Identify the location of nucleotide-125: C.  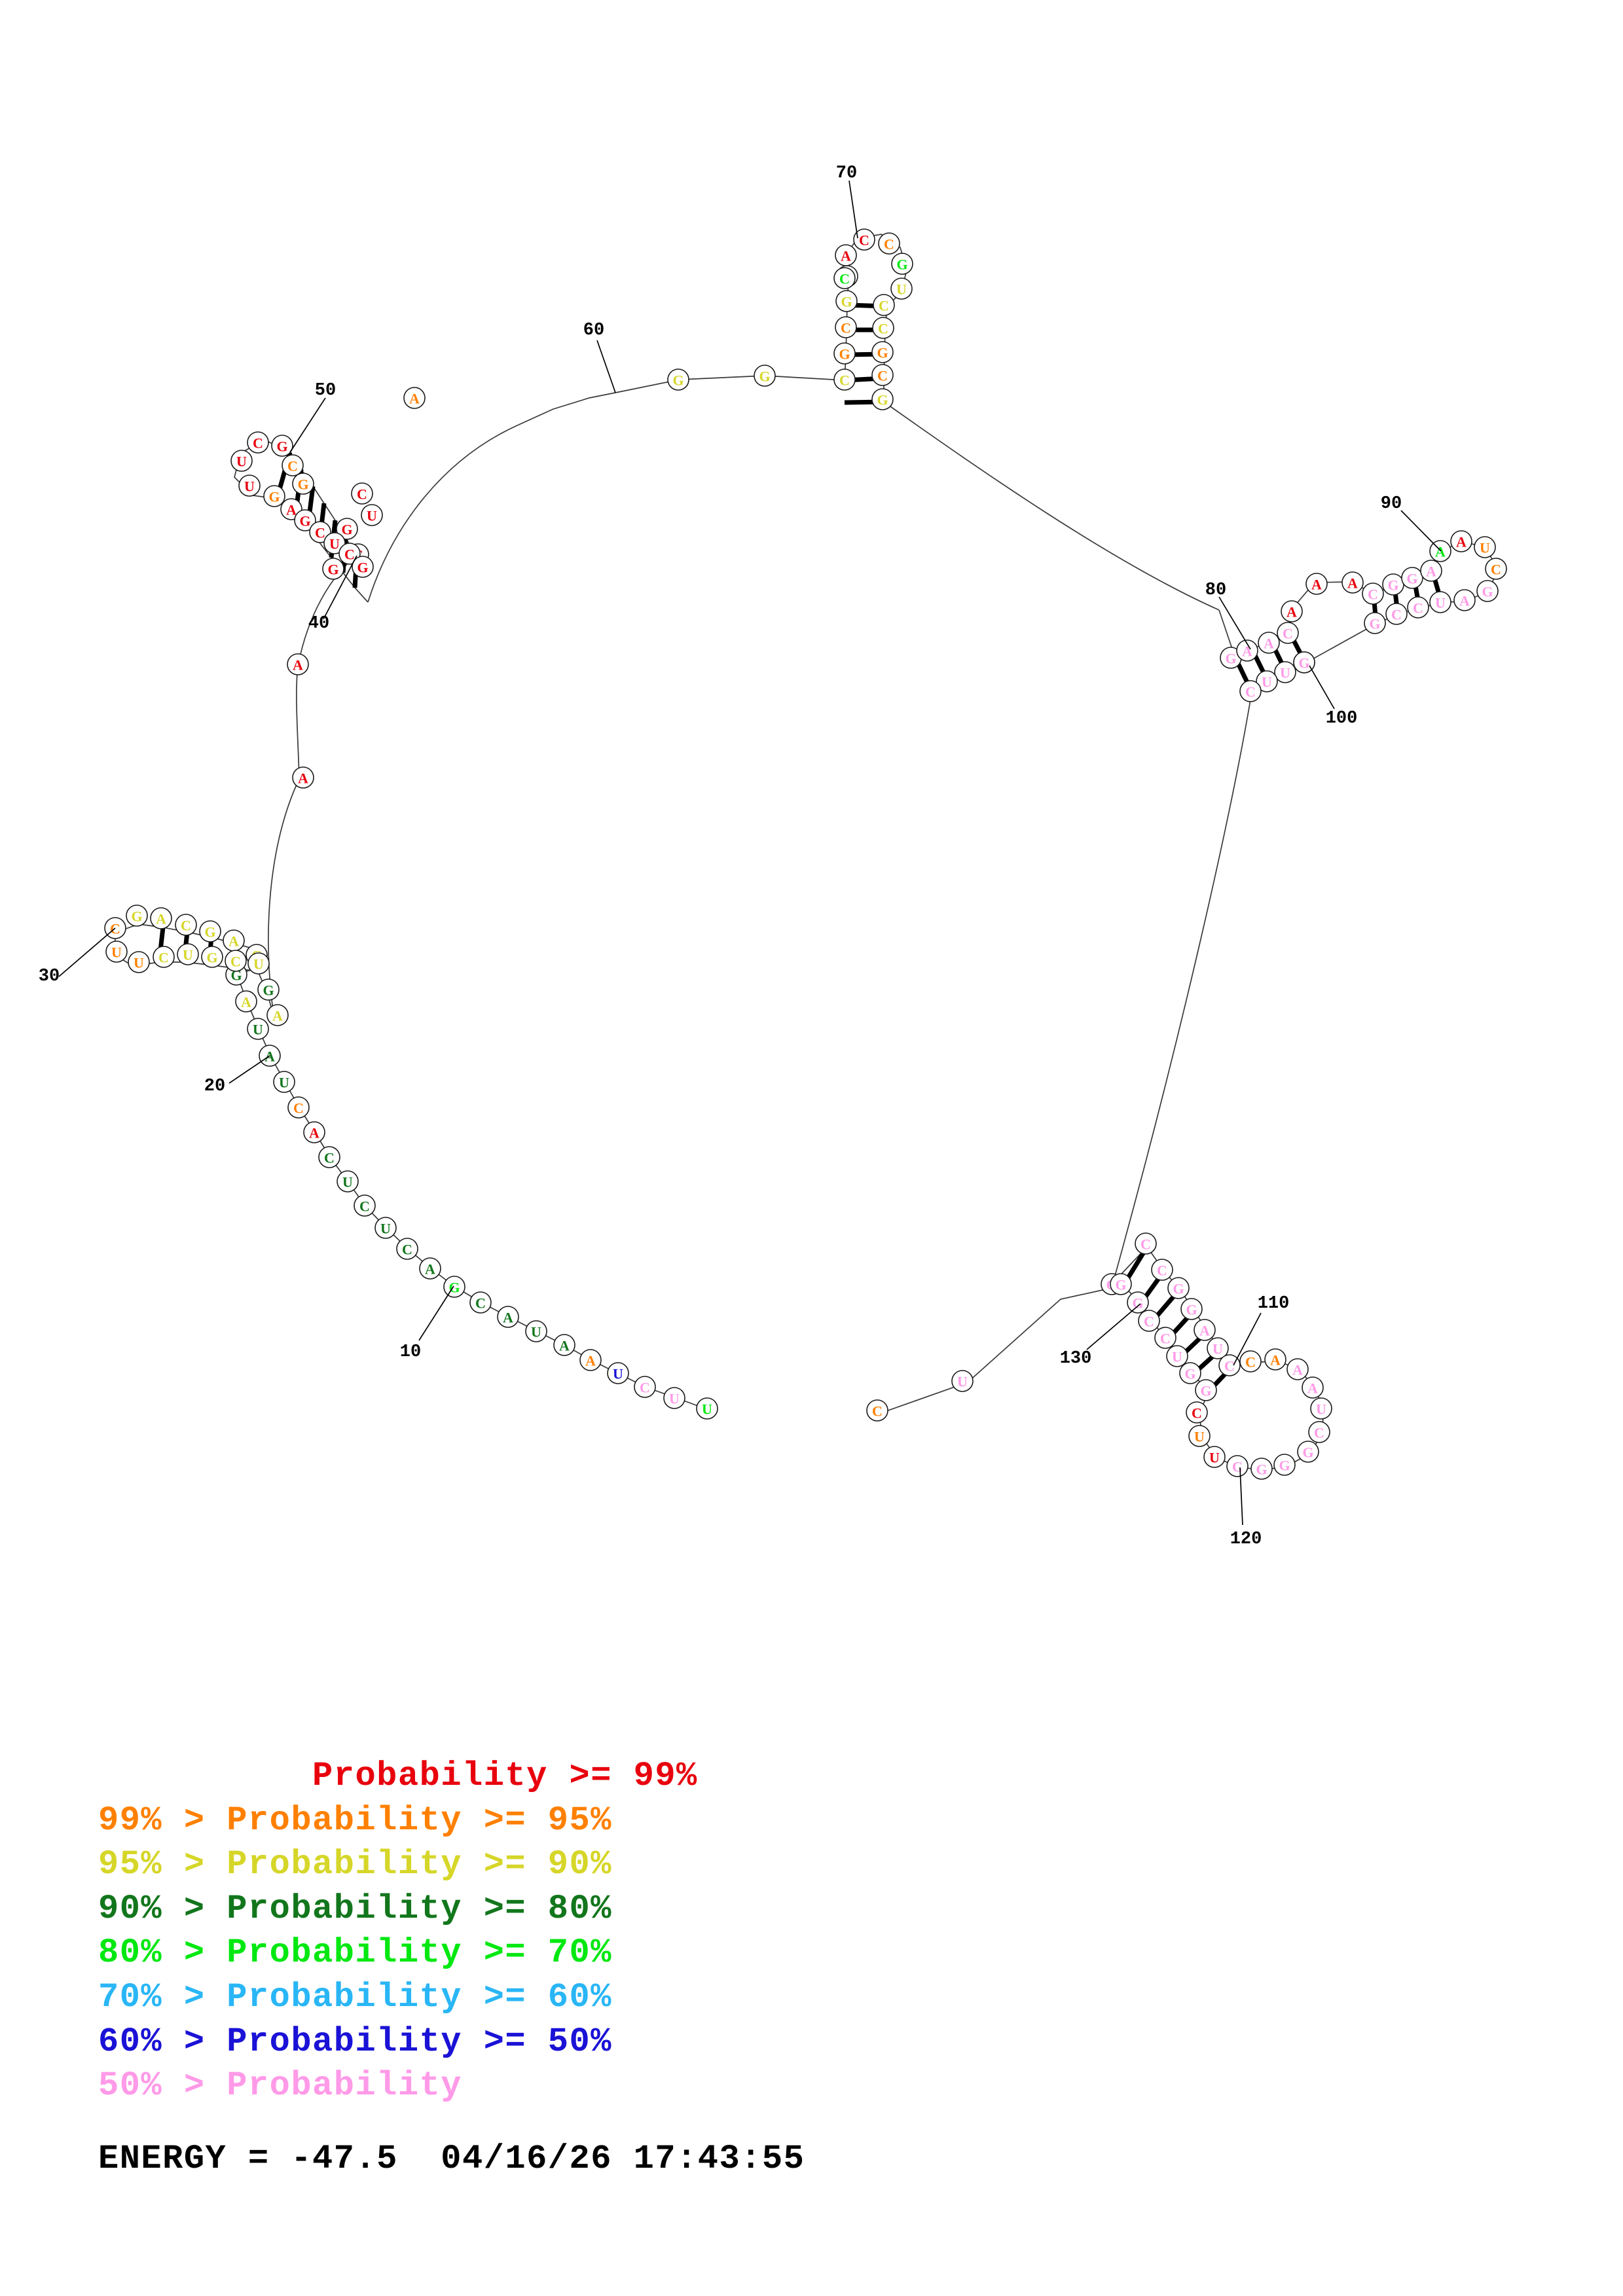
(1197, 1412).